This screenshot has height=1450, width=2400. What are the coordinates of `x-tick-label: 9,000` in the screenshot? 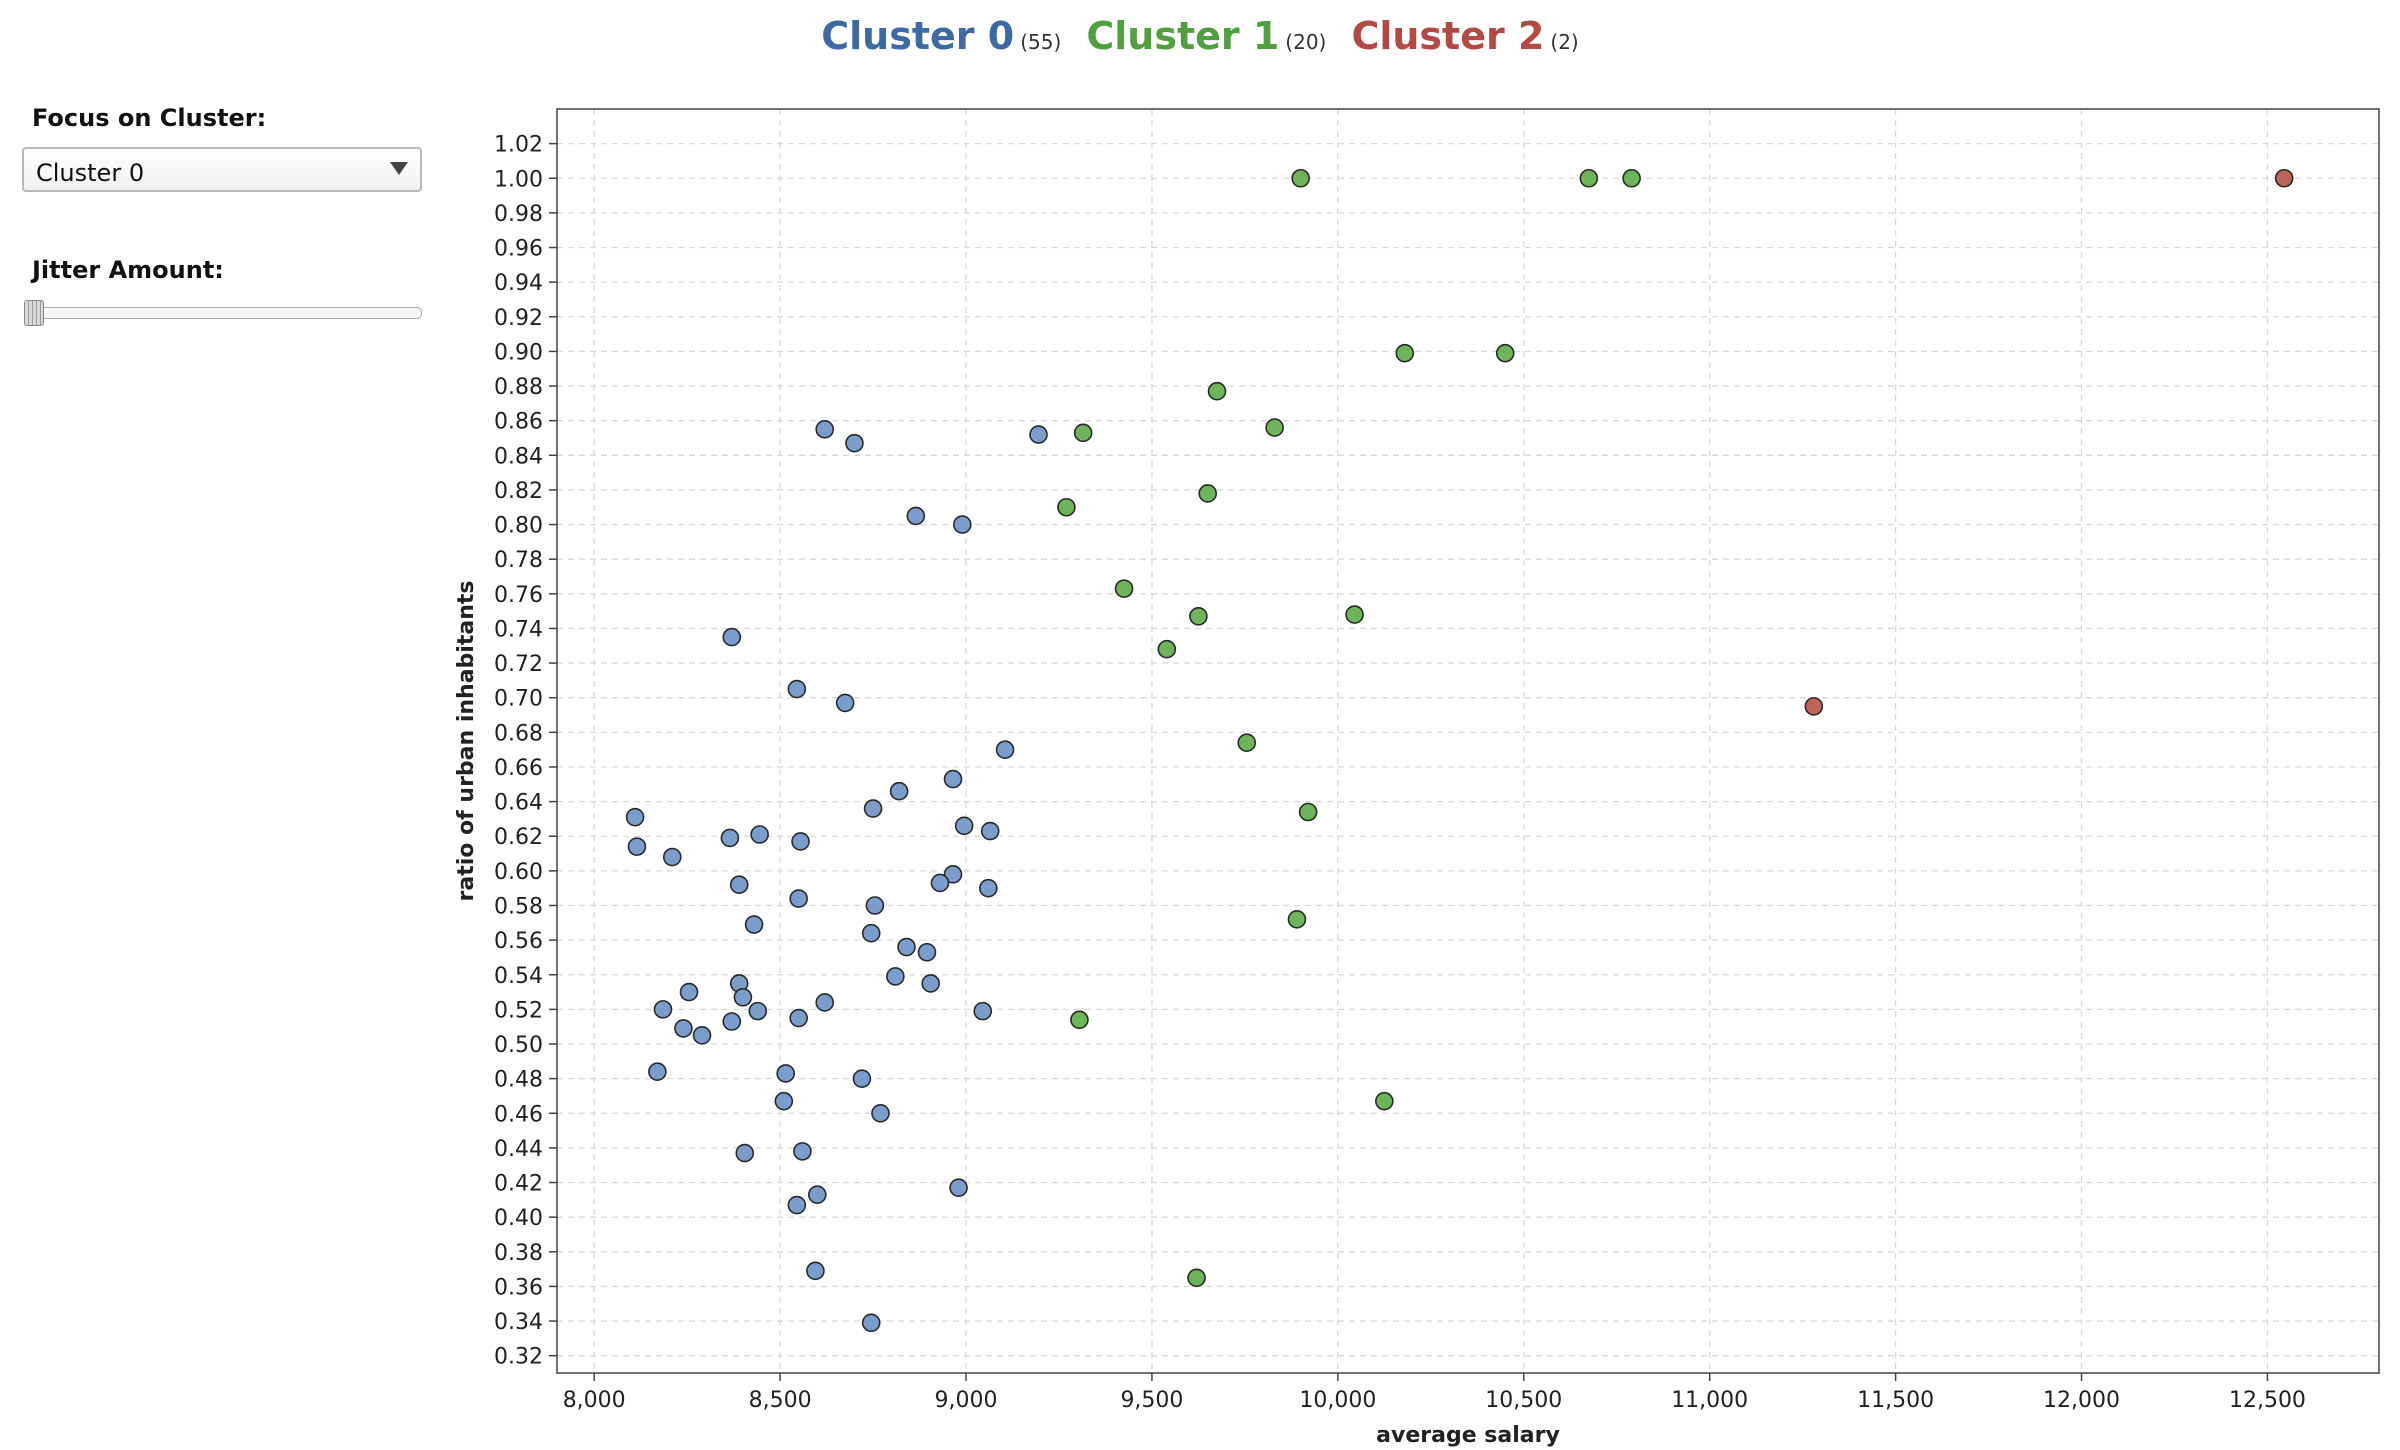 It's located at (966, 1400).